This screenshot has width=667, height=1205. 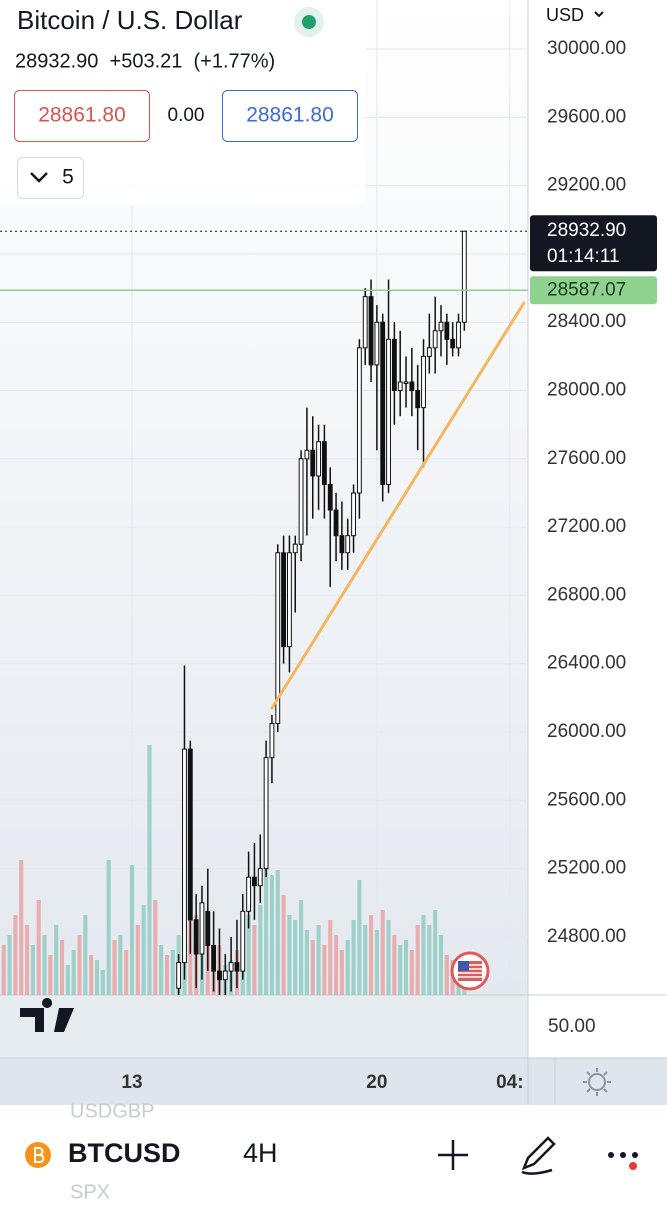 I want to click on interval-button: 4H, so click(x=260, y=1153).